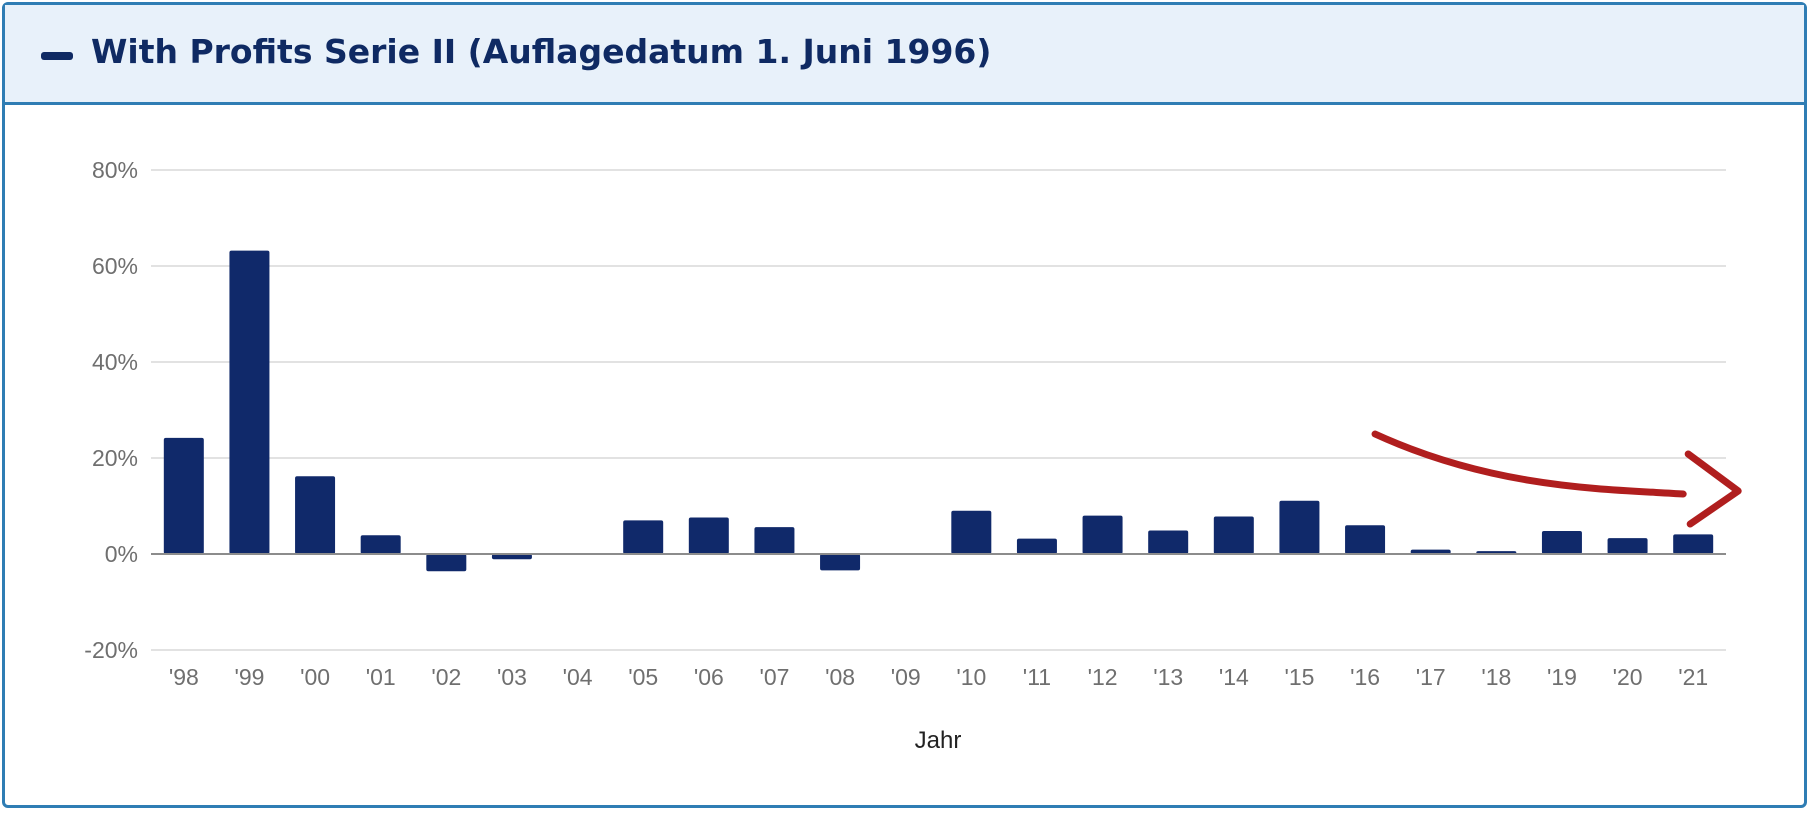 The width and height of the screenshot is (1812, 814). I want to click on x-tick-label: '01, so click(381, 677).